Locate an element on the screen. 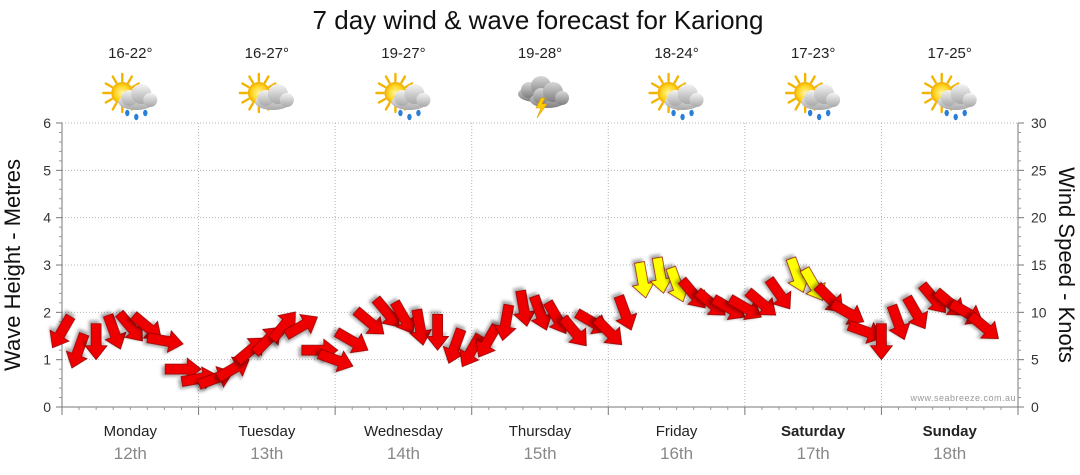 The width and height of the screenshot is (1080, 475). day-name-label: Tuesday is located at coordinates (266, 431).